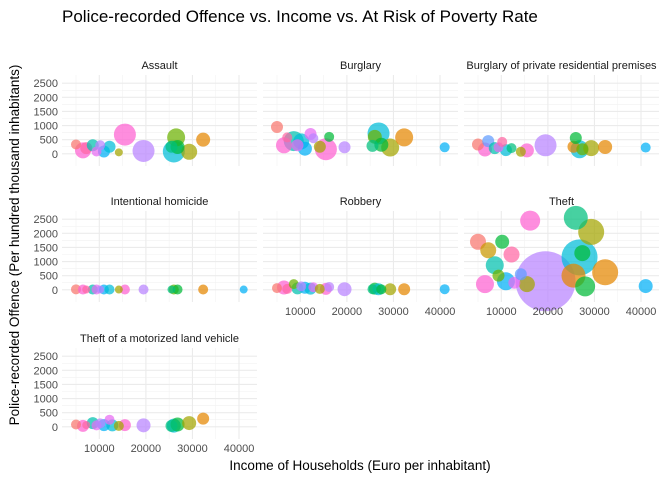  Describe the element at coordinates (360, 113) in the screenshot. I see `facet-panel: Burglary` at that location.